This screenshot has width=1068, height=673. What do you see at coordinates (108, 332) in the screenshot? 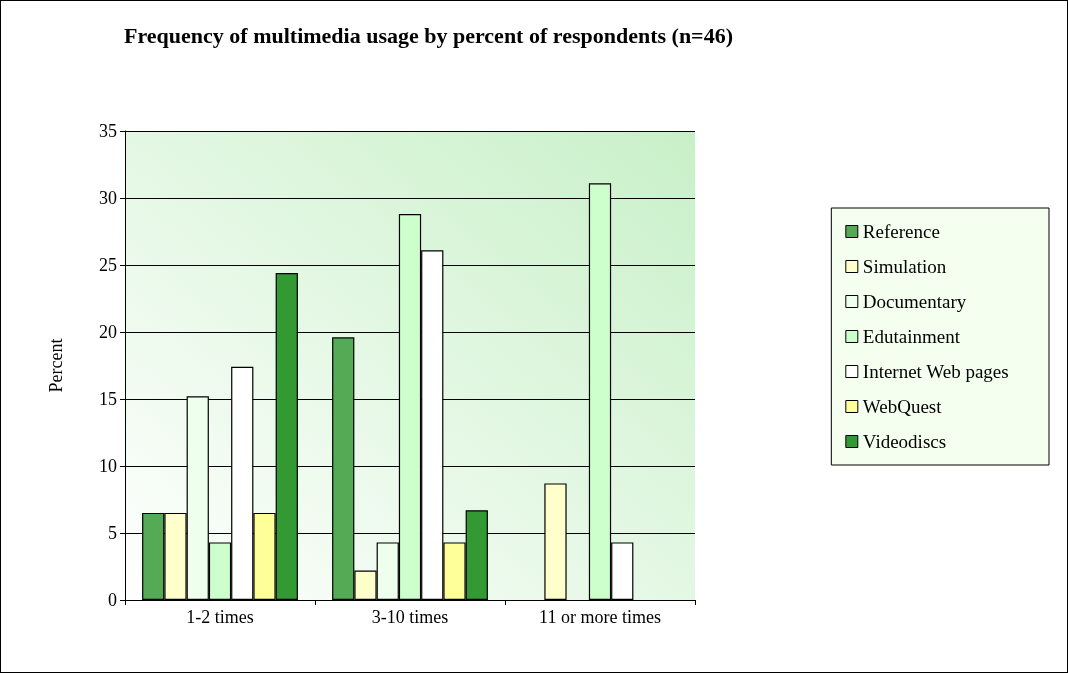
I see `y-tick-label: 20` at bounding box center [108, 332].